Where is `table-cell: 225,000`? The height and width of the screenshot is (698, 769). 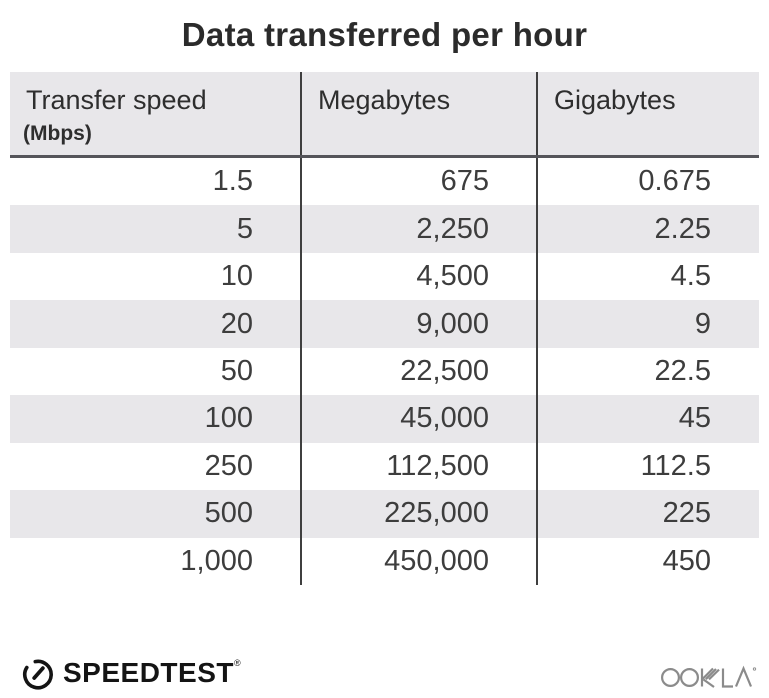 table-cell: 225,000 is located at coordinates (420, 514).